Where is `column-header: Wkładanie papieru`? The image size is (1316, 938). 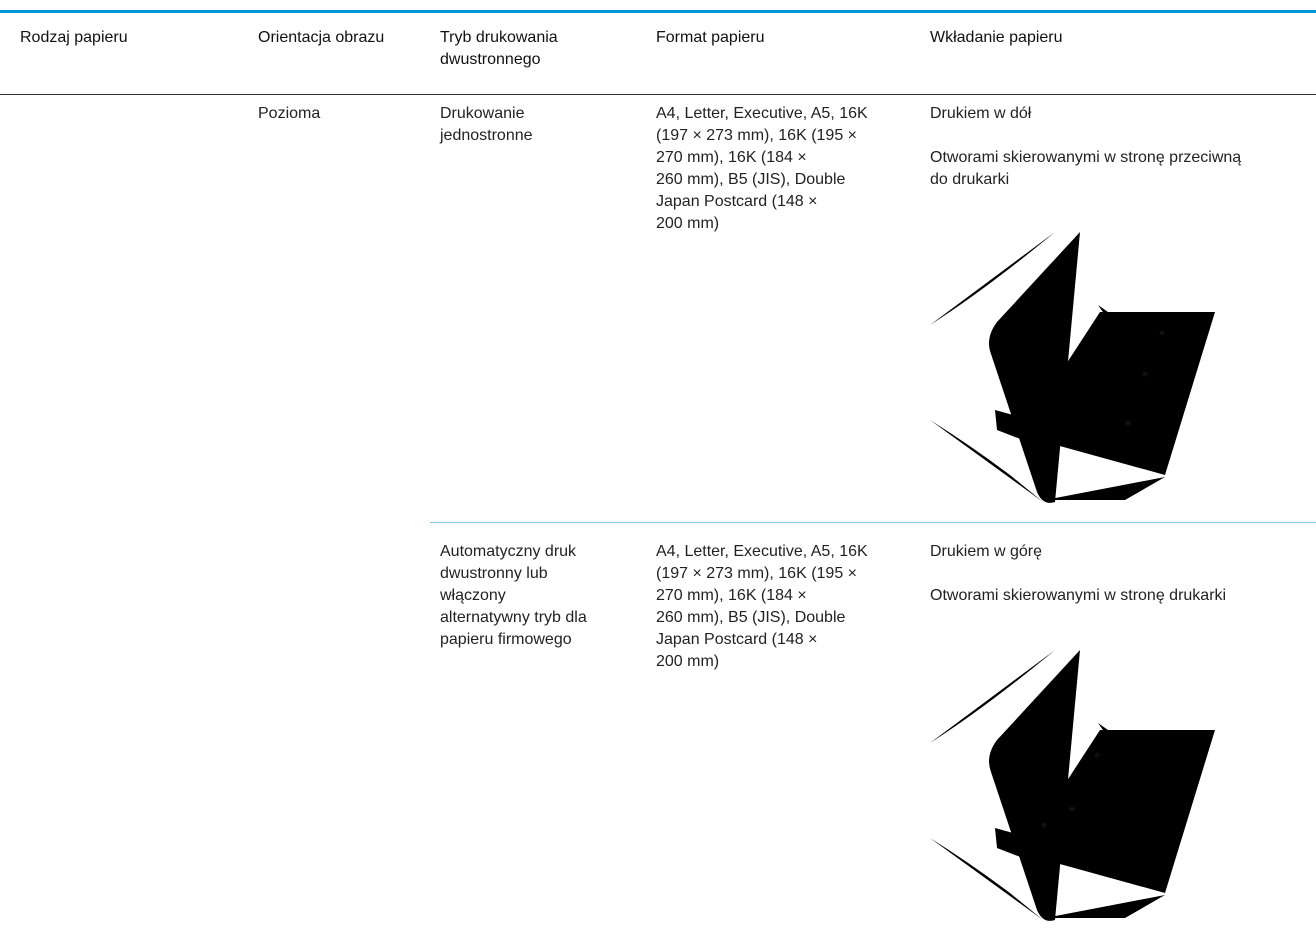 column-header: Wkładanie papieru is located at coordinates (996, 37).